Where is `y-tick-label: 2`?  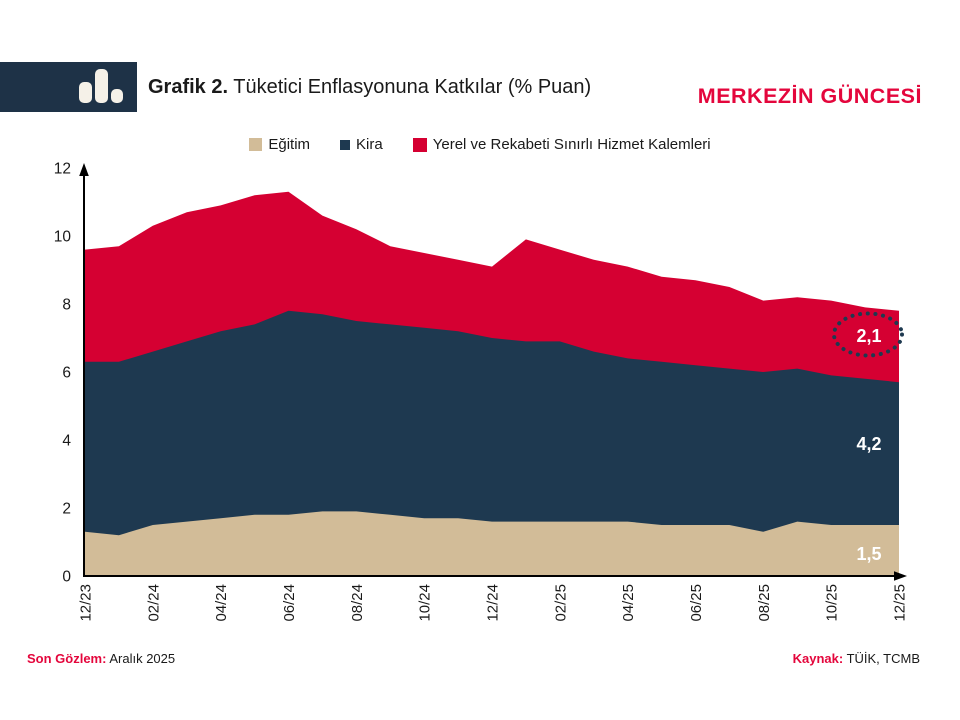 y-tick-label: 2 is located at coordinates (66, 509).